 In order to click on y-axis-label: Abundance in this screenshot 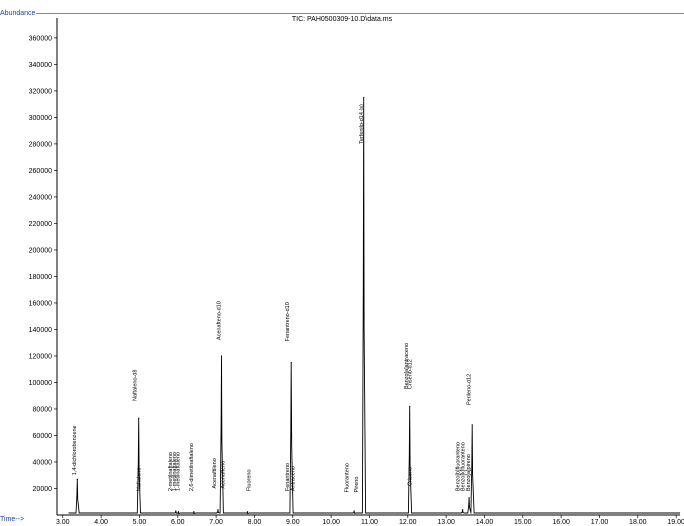, I will do `click(18, 13)`.